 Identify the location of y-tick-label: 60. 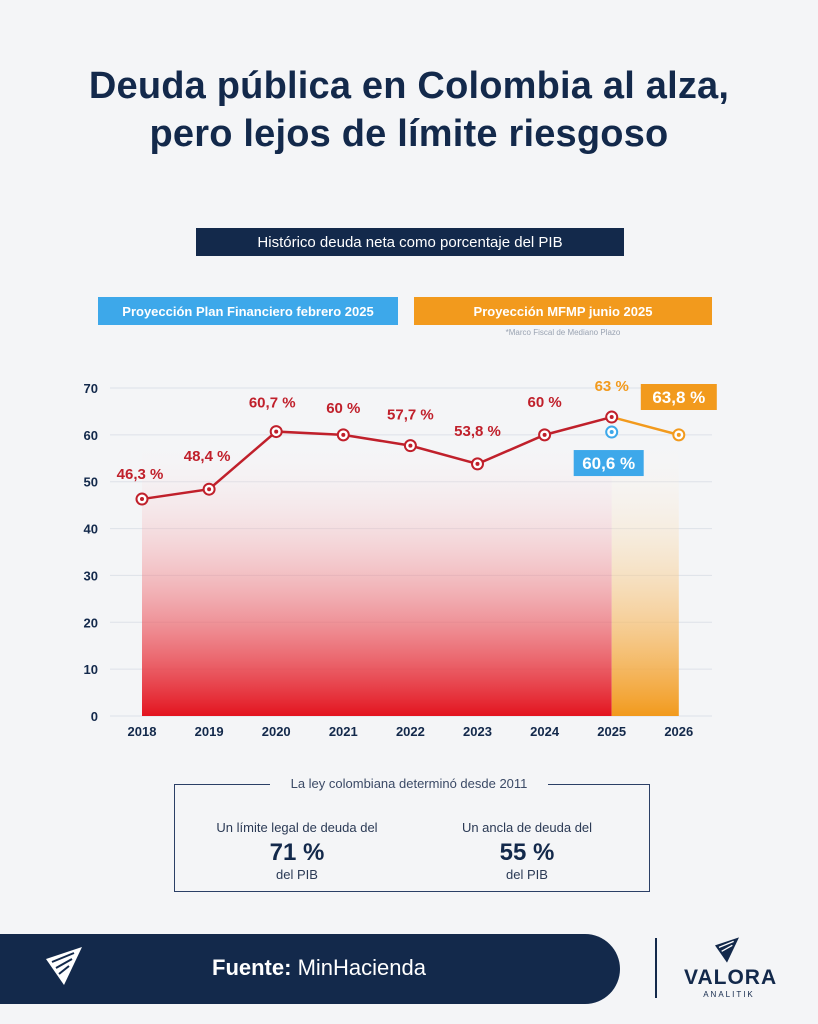
(91, 435).